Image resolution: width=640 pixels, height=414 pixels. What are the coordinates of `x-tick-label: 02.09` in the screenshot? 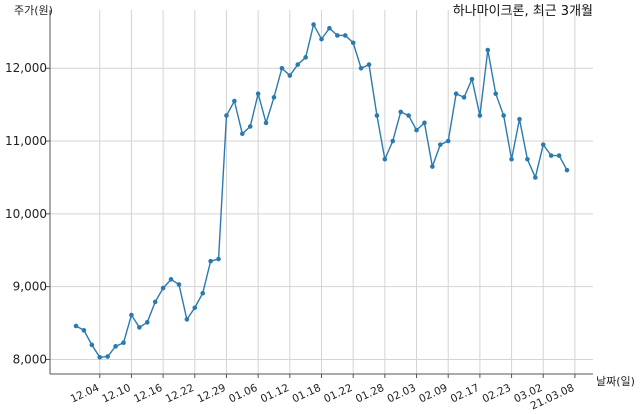 It's located at (433, 394).